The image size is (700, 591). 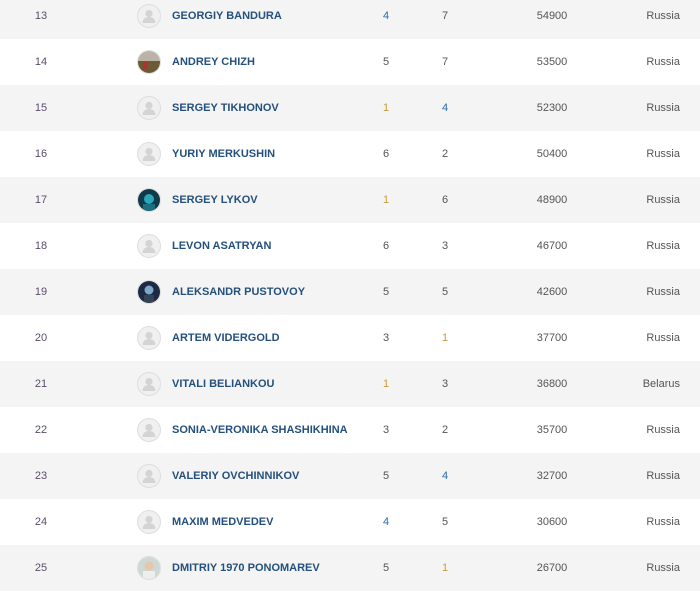 I want to click on table-row: 17 SERGEY LYKOV 1 6 48900 Russia, so click(x=350, y=200).